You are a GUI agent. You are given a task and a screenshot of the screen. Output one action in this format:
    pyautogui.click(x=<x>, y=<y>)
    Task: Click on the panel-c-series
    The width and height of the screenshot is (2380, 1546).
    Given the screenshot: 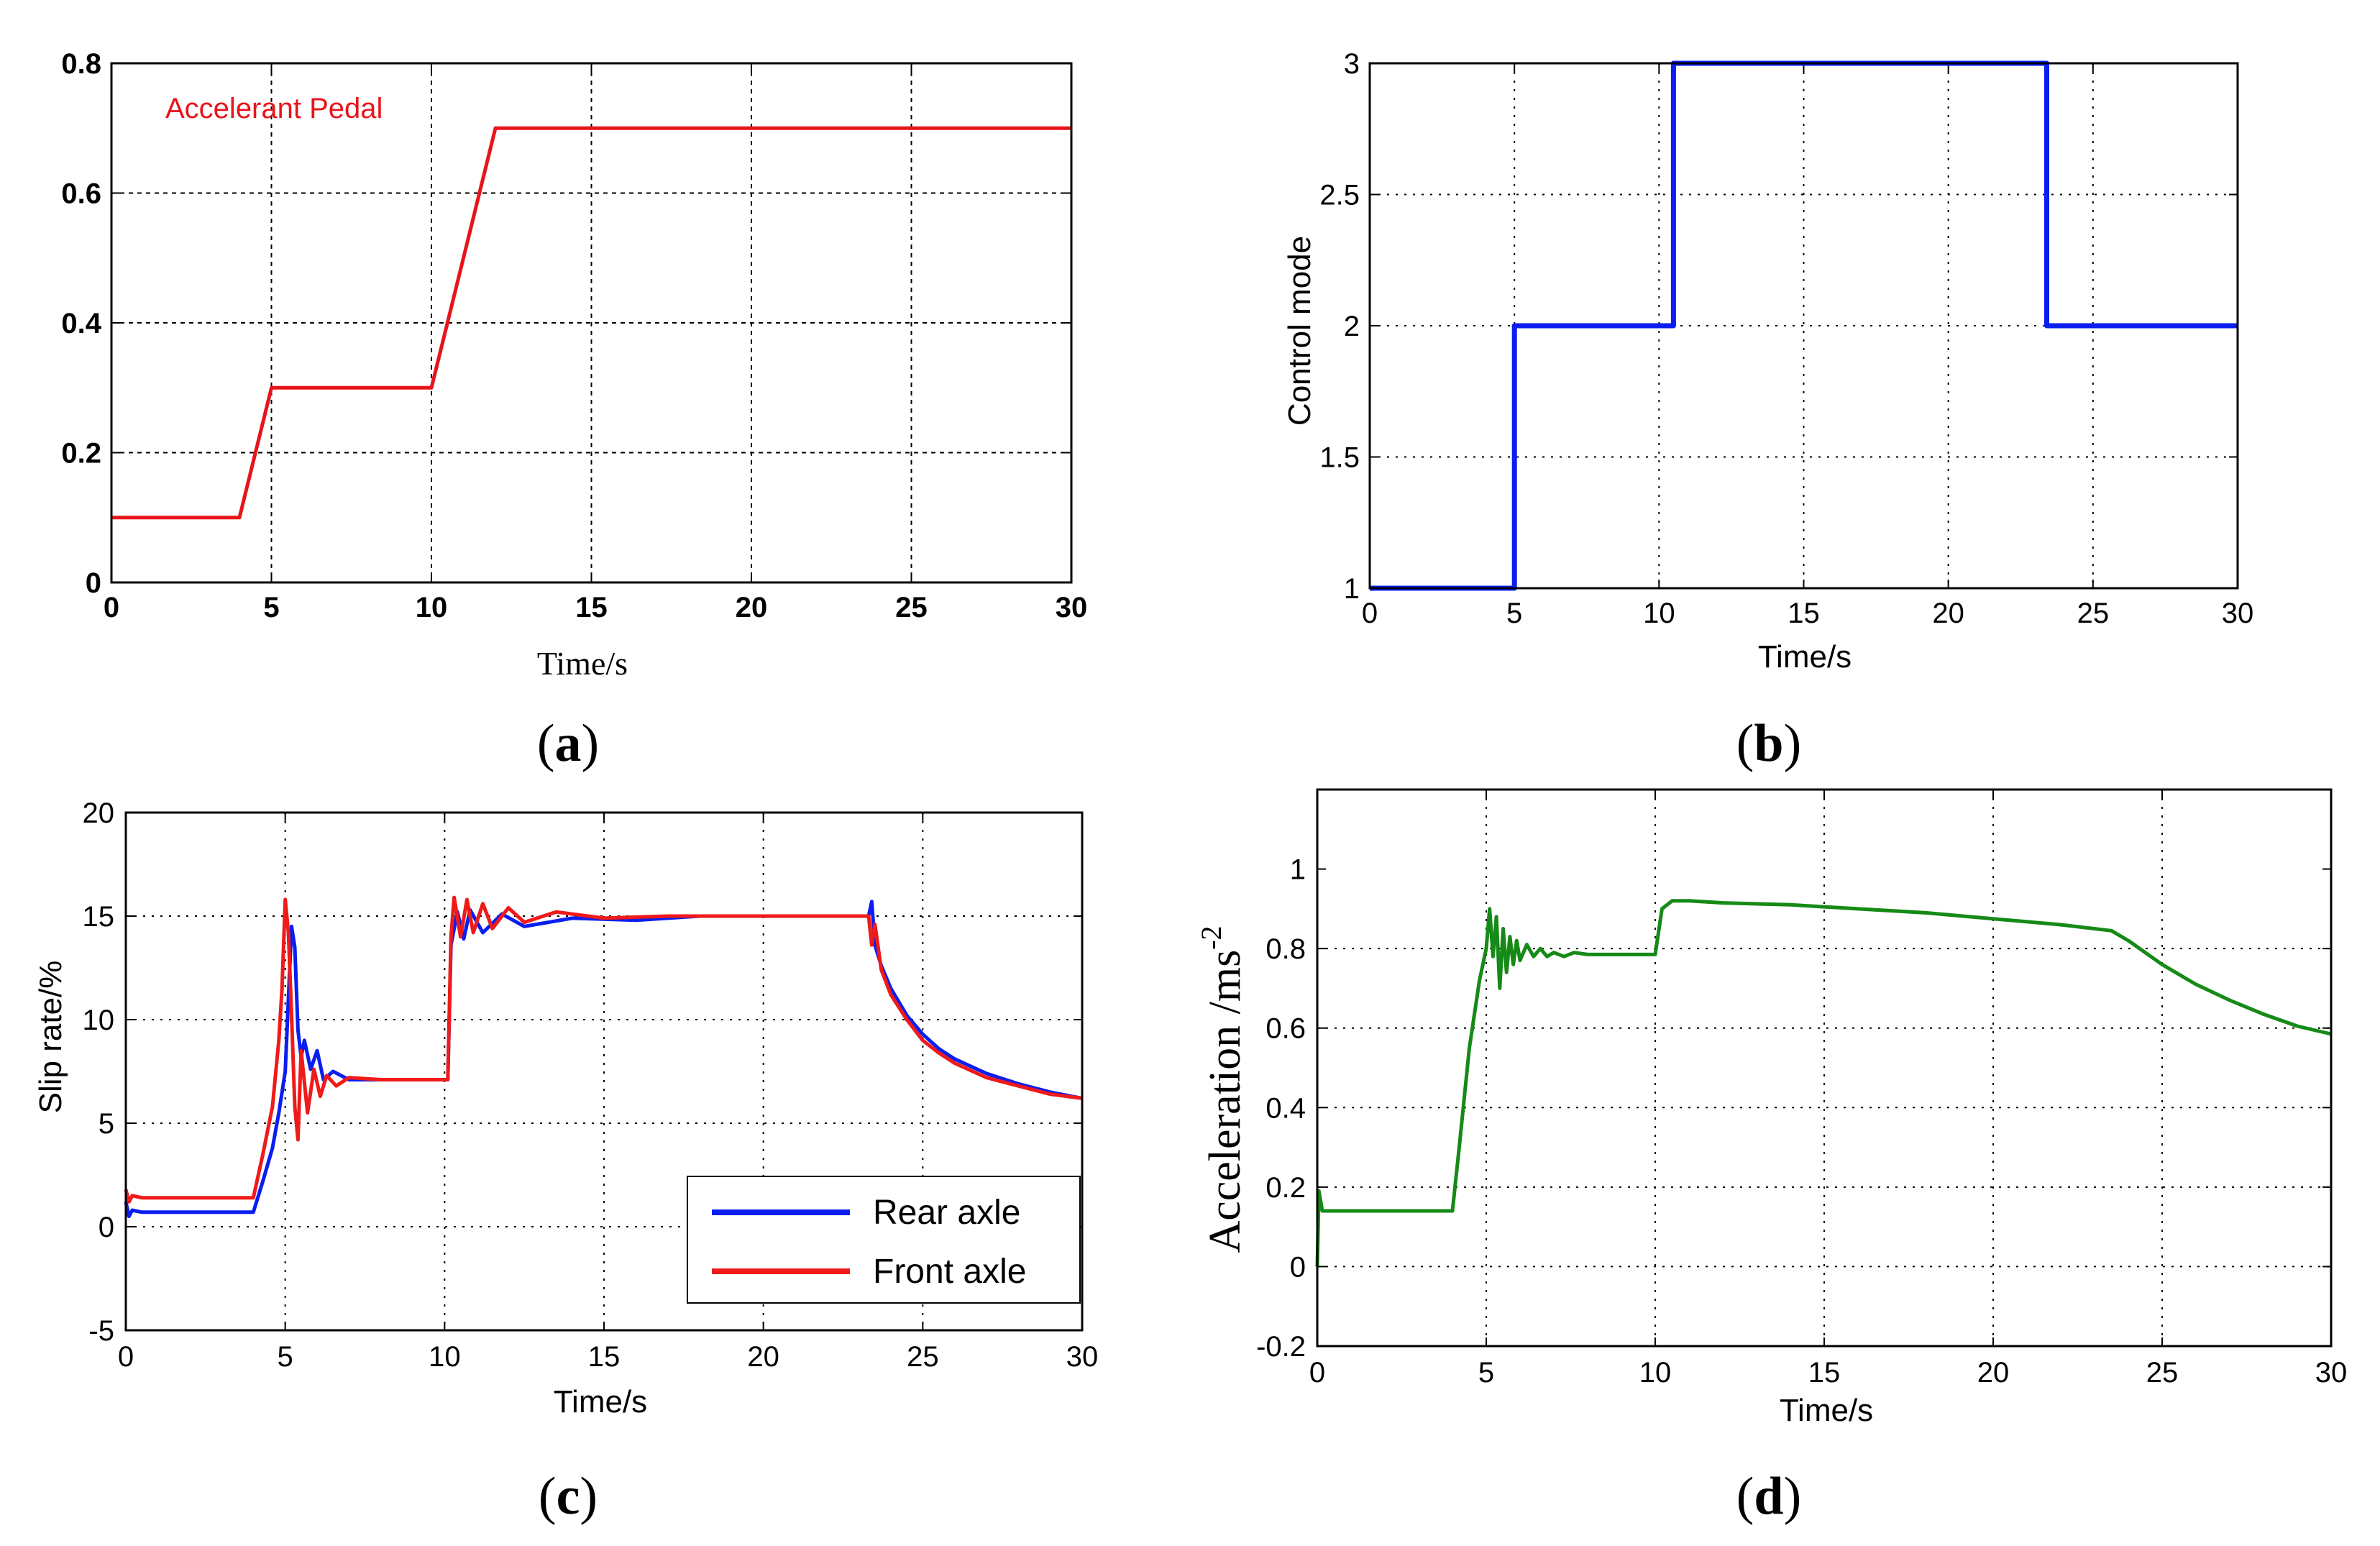 What is the action you would take?
    pyautogui.click(x=603, y=1057)
    